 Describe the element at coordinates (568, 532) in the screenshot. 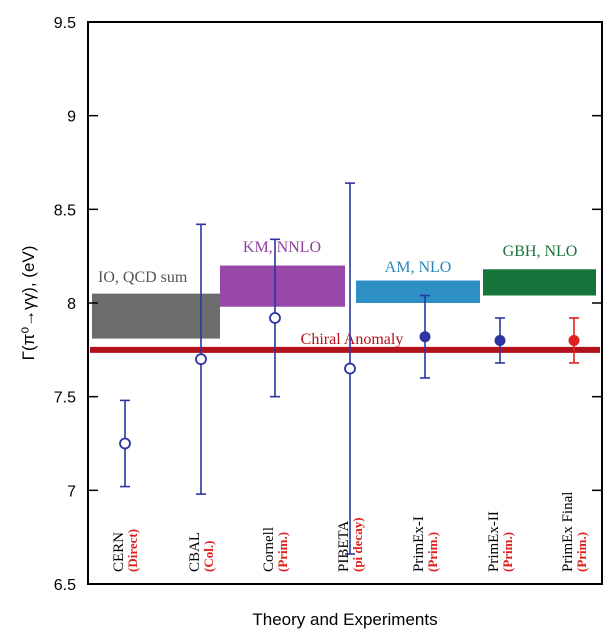

I see `experiment-name: PrimEx Final` at that location.